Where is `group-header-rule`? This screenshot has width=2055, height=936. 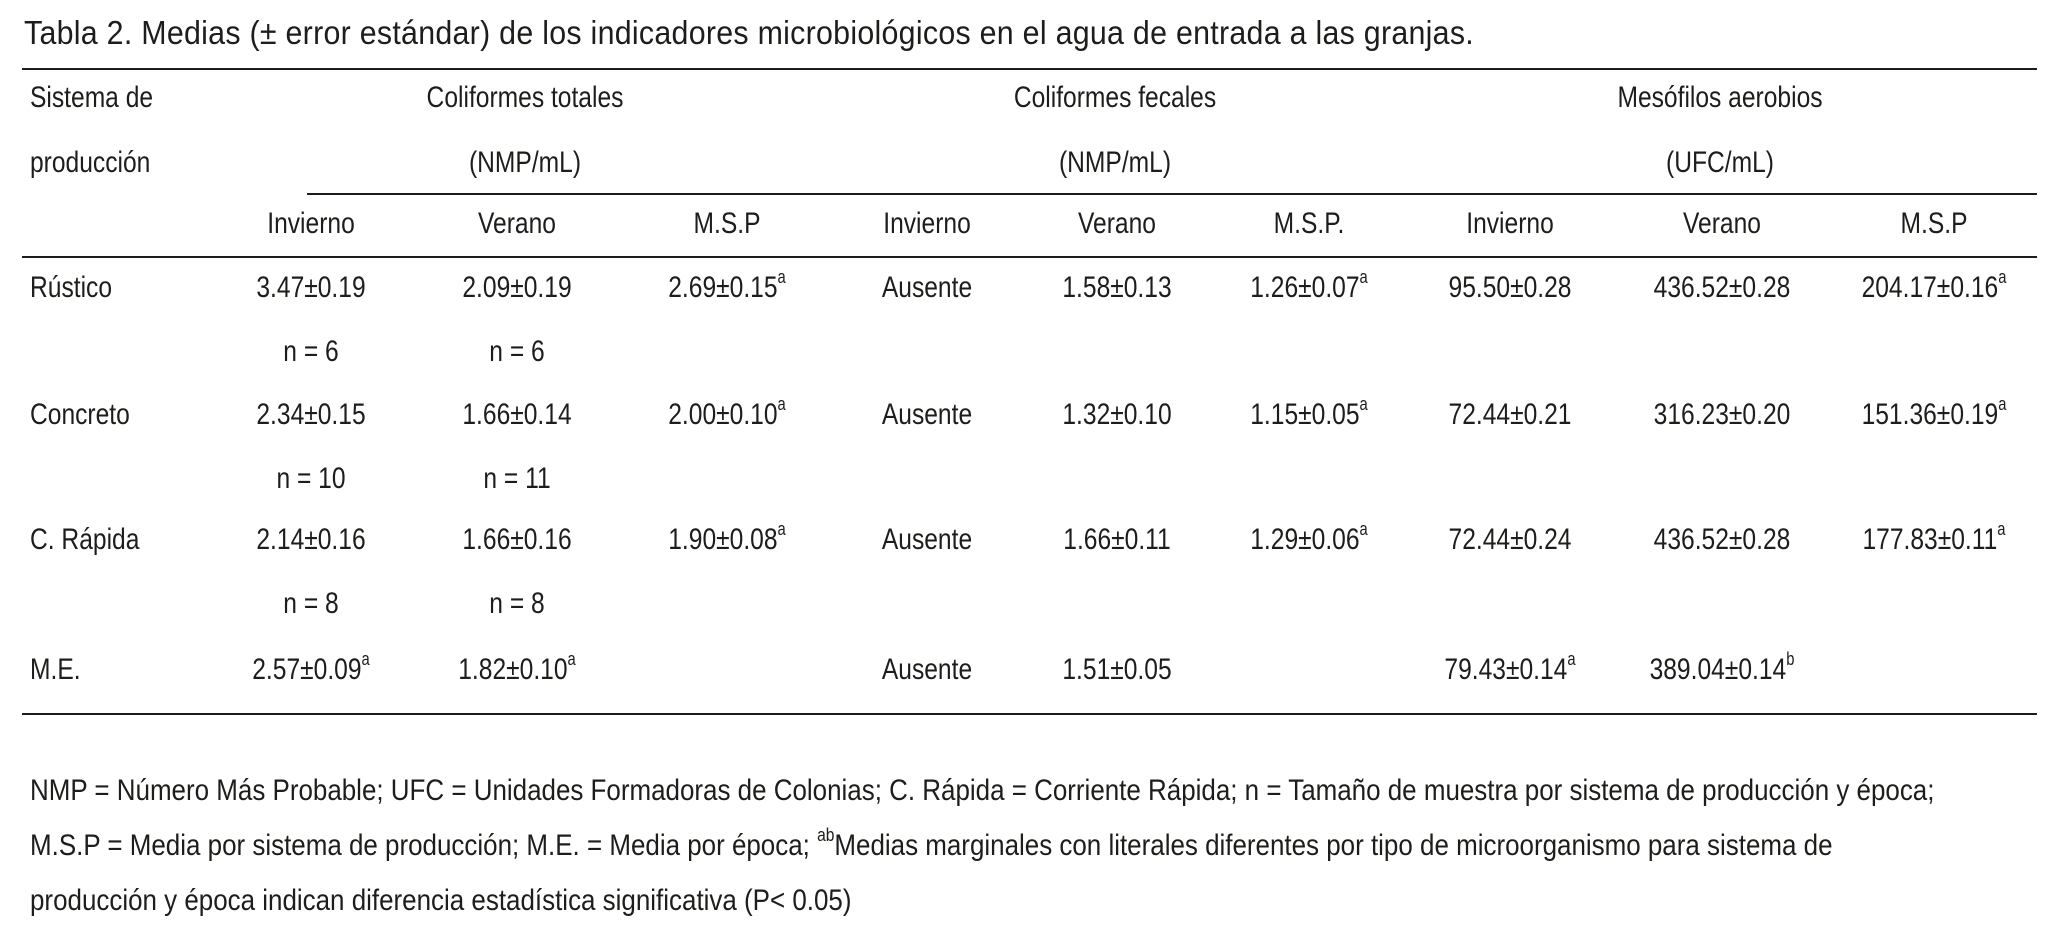 group-header-rule is located at coordinates (1172, 194).